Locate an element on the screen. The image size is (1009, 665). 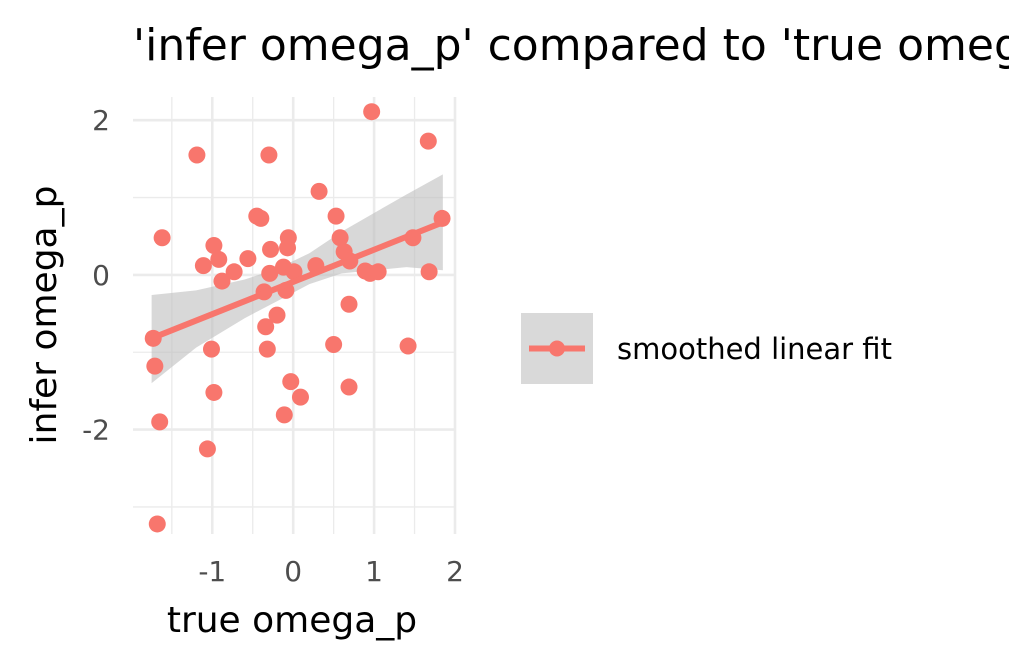
y-tick-label: 2 is located at coordinates (101, 120).